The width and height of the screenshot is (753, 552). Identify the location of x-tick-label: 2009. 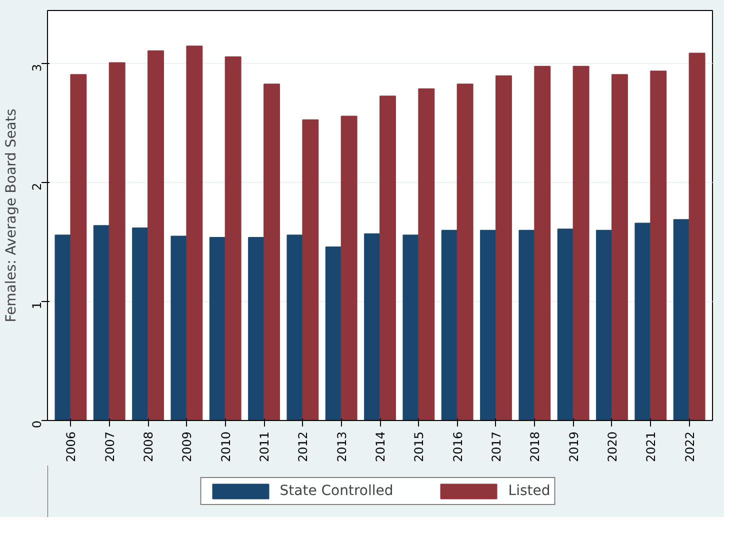
(187, 446).